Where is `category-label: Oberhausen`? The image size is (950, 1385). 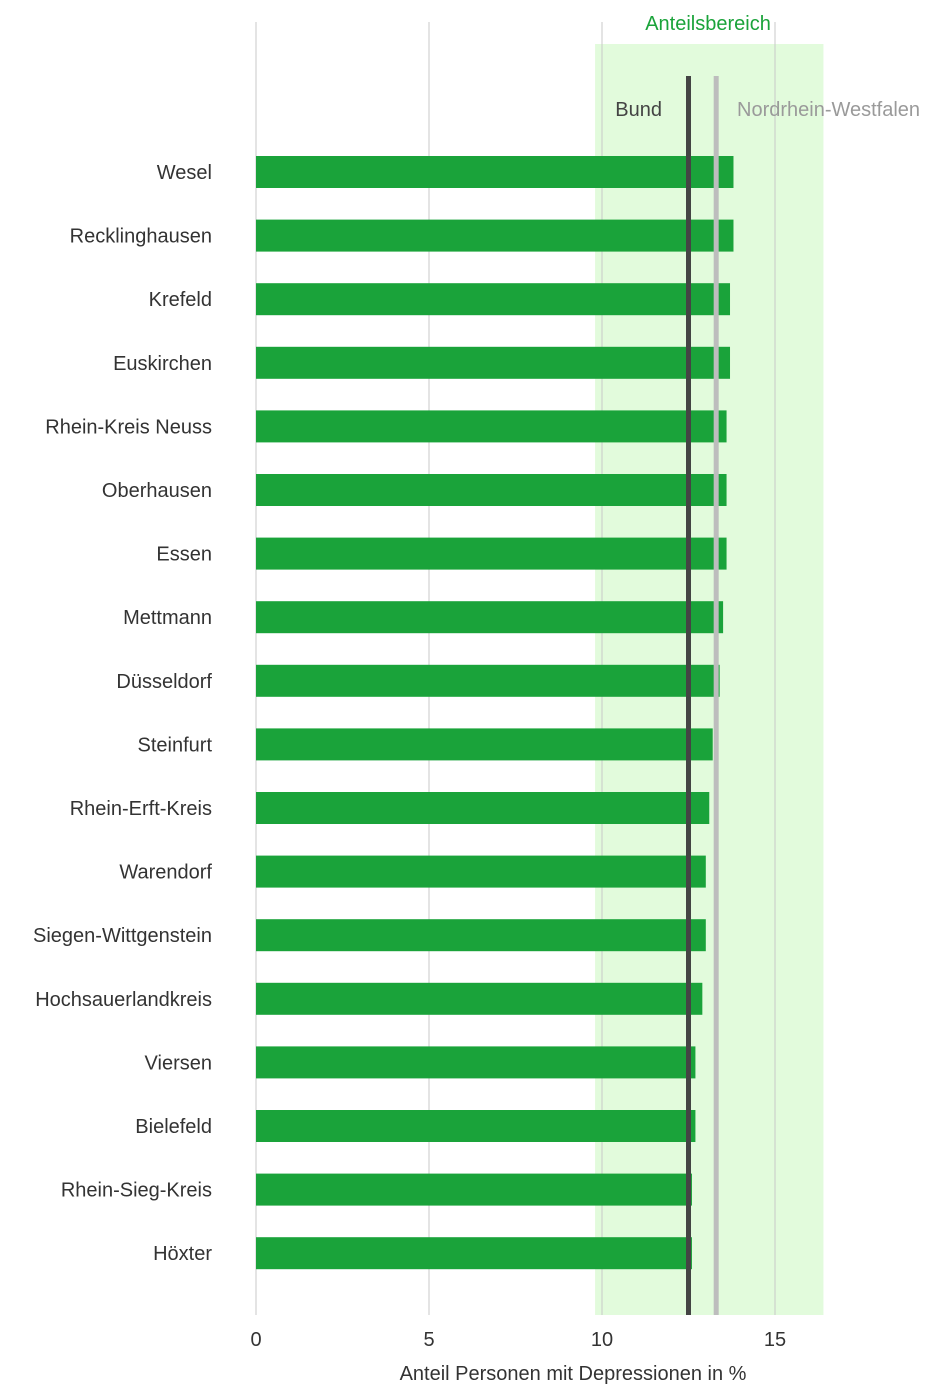
category-label: Oberhausen is located at coordinates (157, 491).